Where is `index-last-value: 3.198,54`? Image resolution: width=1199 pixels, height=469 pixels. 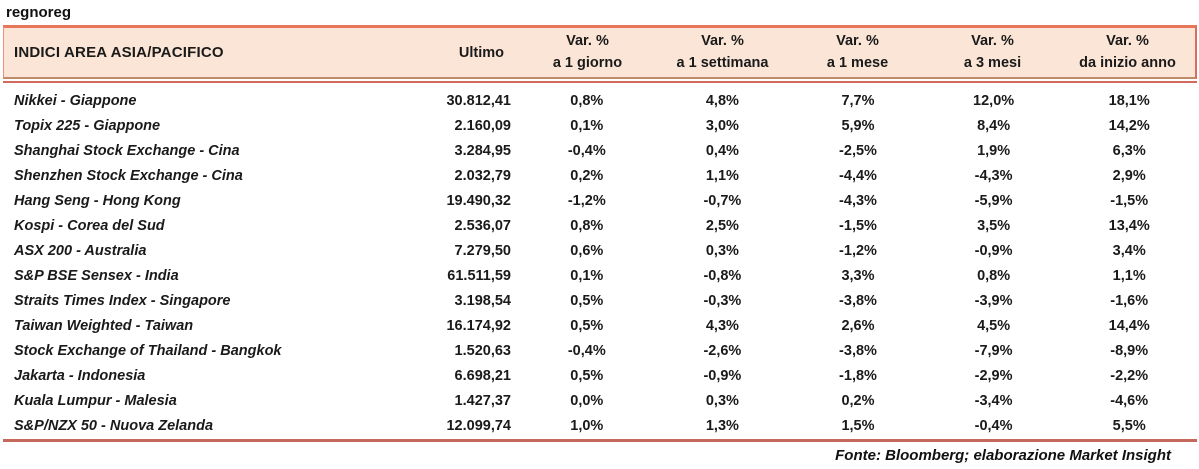
index-last-value: 3.198,54 is located at coordinates (482, 300).